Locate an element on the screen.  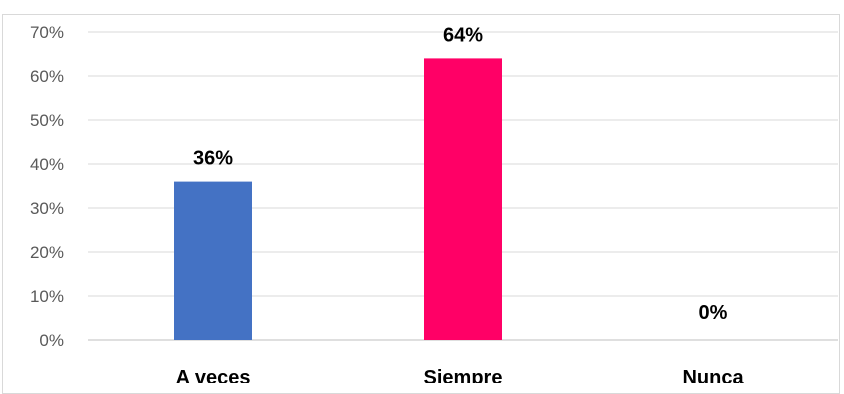
category-label: A veces is located at coordinates (213, 375).